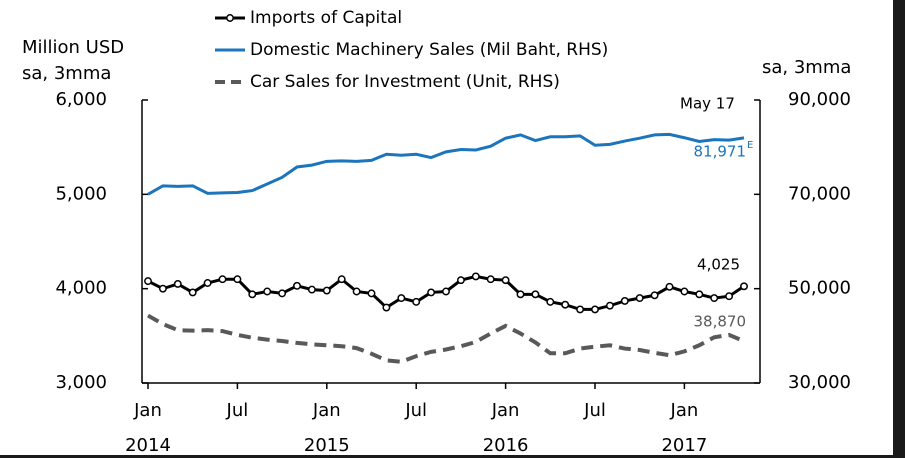 The width and height of the screenshot is (905, 458). What do you see at coordinates (81, 288) in the screenshot?
I see `y-tick-label: 4,000` at bounding box center [81, 288].